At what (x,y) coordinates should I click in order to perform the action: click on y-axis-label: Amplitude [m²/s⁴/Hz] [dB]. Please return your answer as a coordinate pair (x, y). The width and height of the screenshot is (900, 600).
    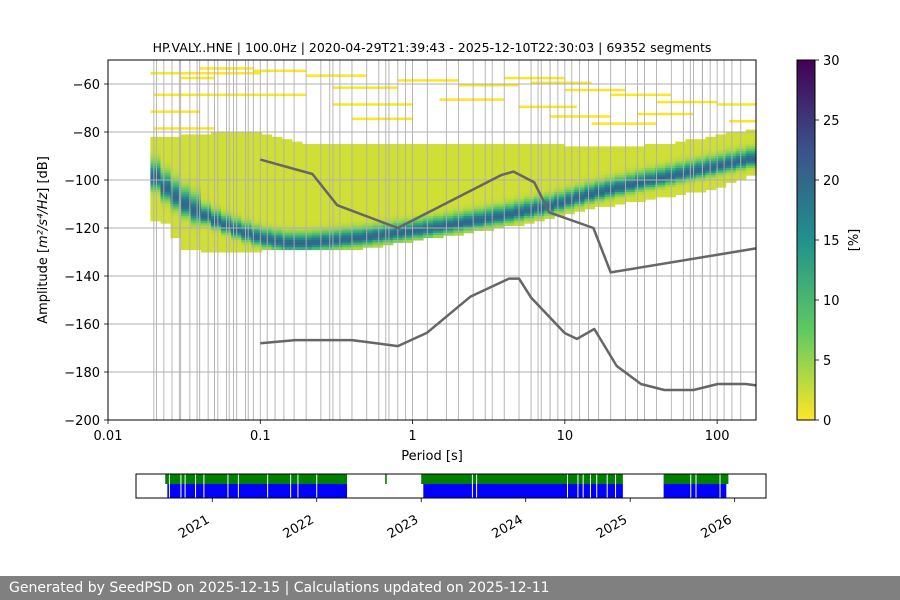
    Looking at the image, I should click on (43, 240).